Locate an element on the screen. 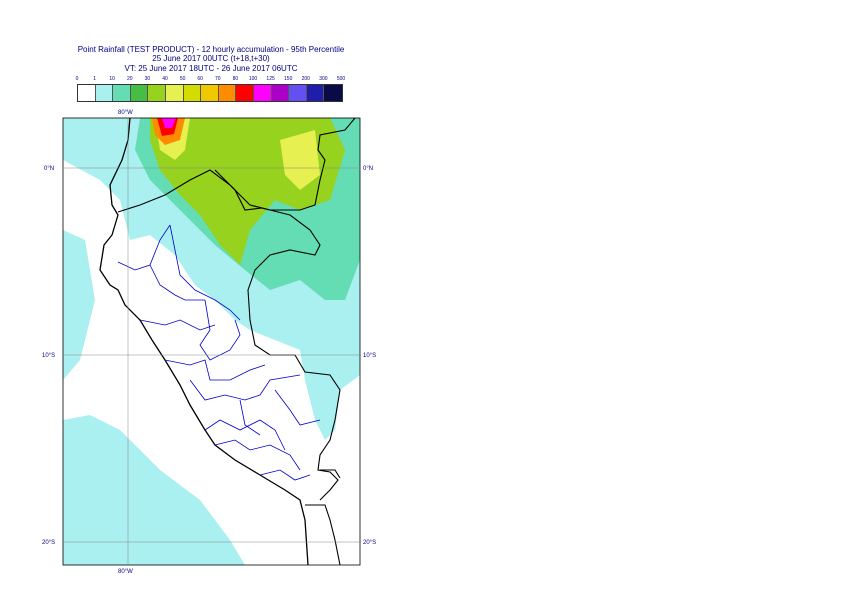  legend-label: 30 is located at coordinates (147, 79).